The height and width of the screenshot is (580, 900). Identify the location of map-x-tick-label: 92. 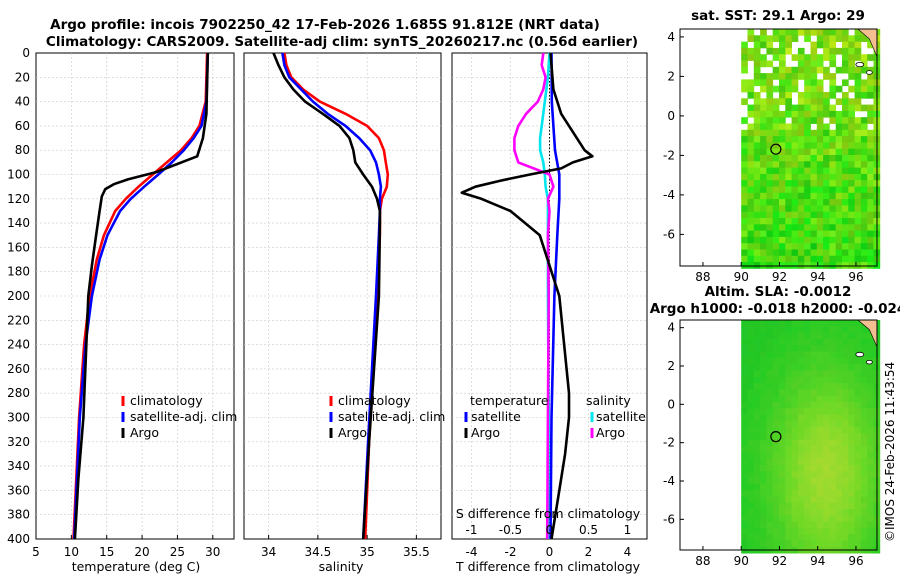
(779, 561).